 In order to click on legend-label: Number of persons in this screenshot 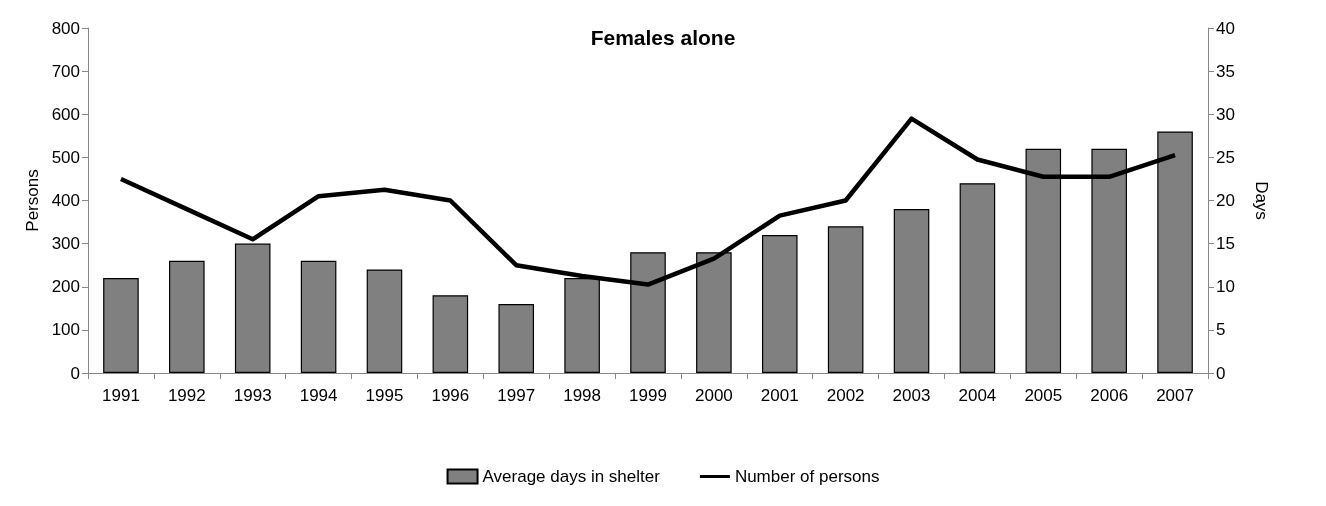, I will do `click(807, 476)`.